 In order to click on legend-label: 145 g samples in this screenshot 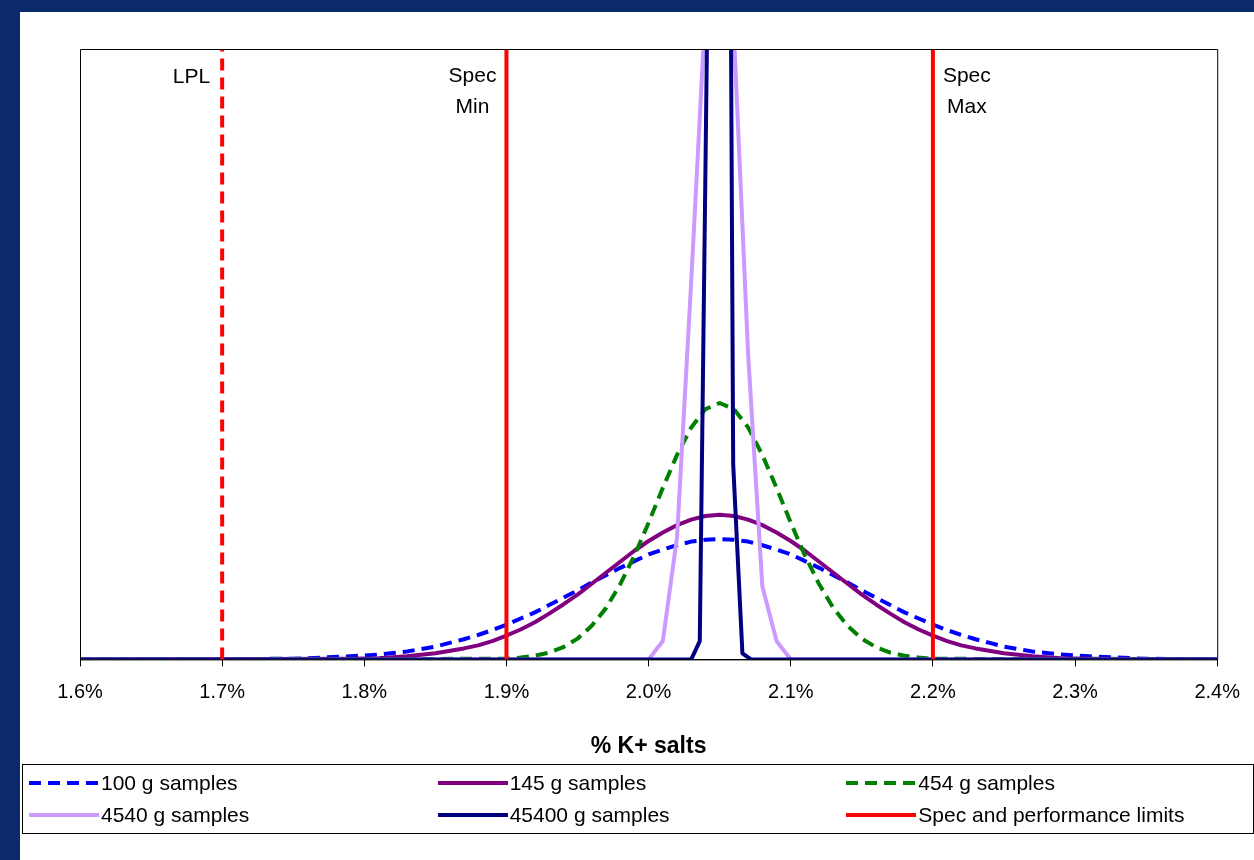, I will do `click(578, 783)`.